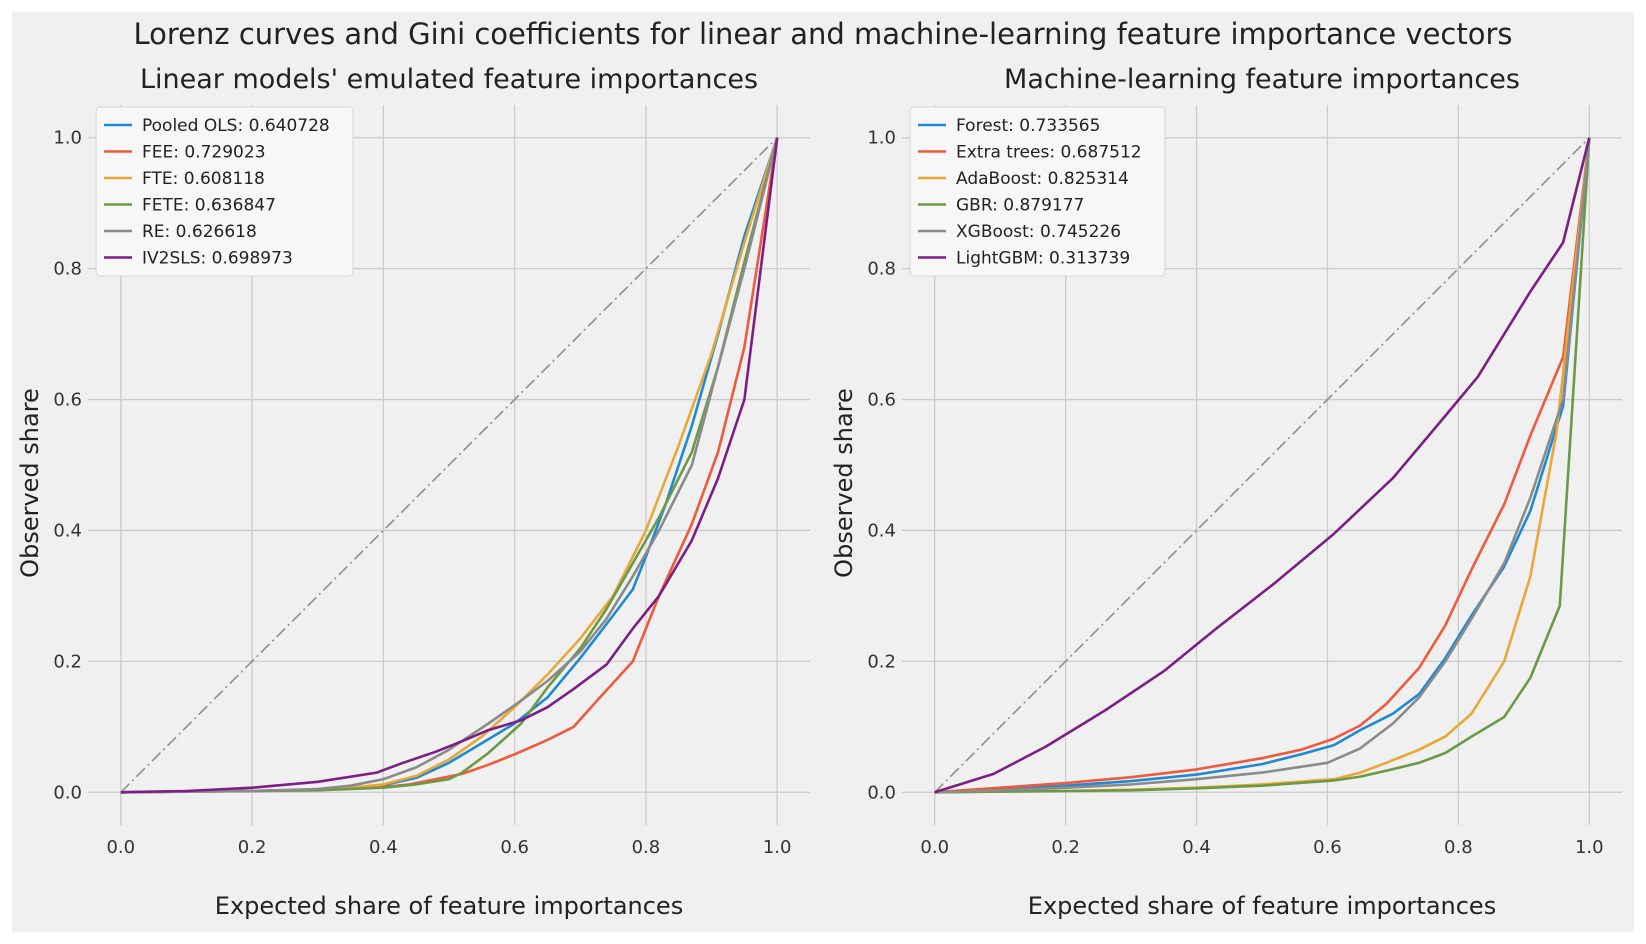 This screenshot has height=944, width=1646. I want to click on legend-label: IV2SLS: 0.698973, so click(217, 259).